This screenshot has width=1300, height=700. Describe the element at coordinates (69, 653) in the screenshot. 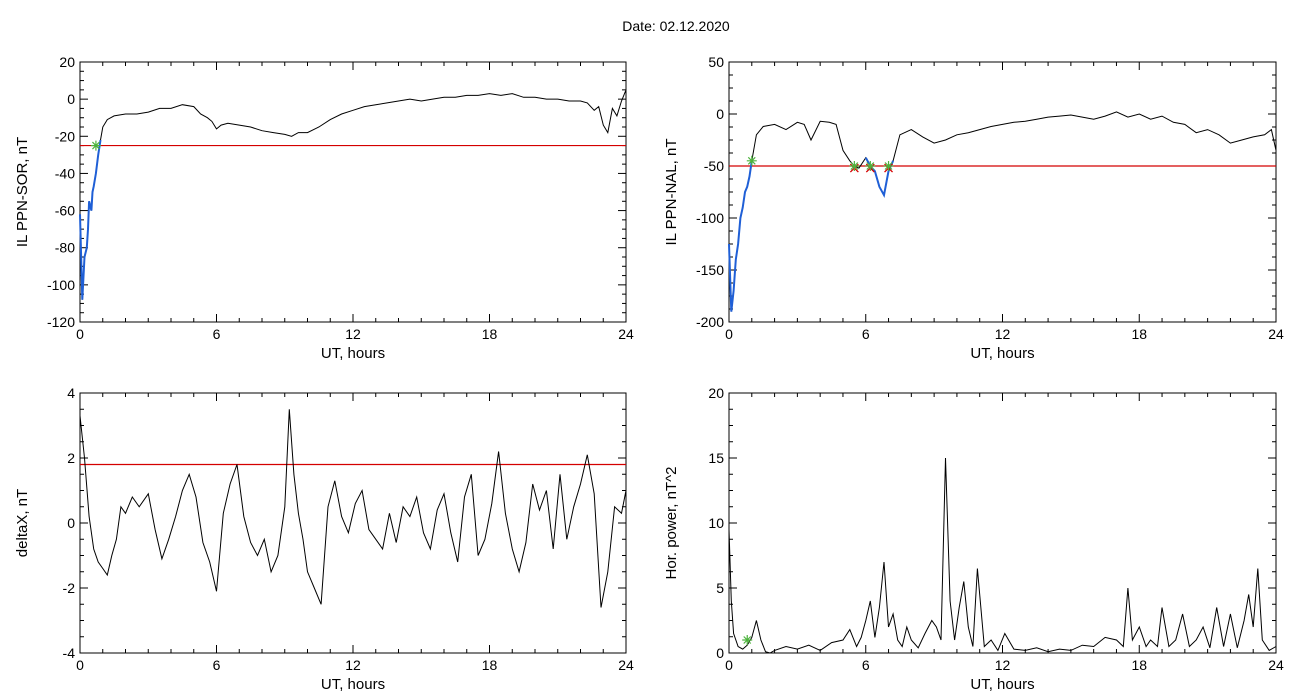

I see `y-tick-label: -4` at that location.